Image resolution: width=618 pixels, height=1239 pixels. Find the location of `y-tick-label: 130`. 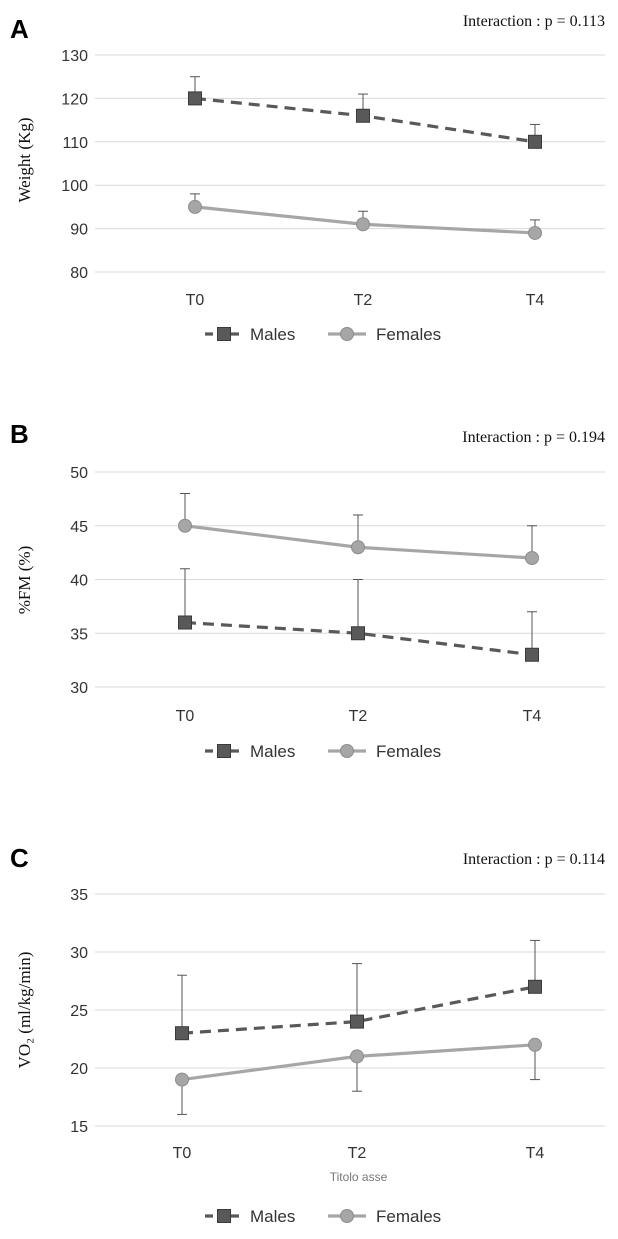

y-tick-label: 130 is located at coordinates (74, 56).